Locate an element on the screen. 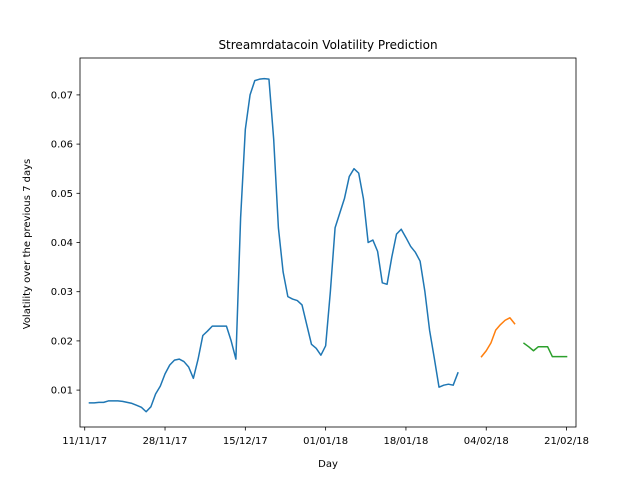 Image resolution: width=640 pixels, height=480 pixels. chart-title: Streamrdatacoin Volatility Prediction is located at coordinates (327, 45).